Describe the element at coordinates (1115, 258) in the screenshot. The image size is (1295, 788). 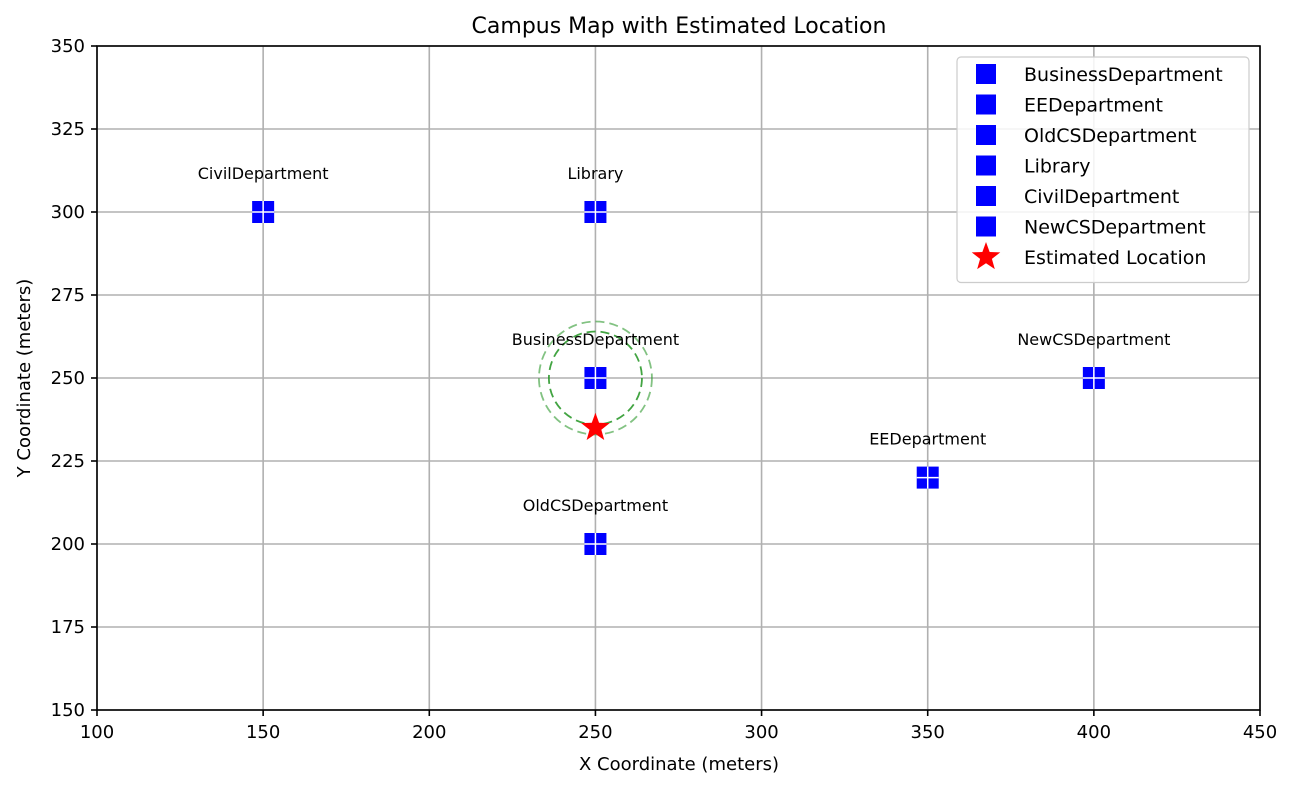
I see `legend-entry-label: Estimated Location` at that location.